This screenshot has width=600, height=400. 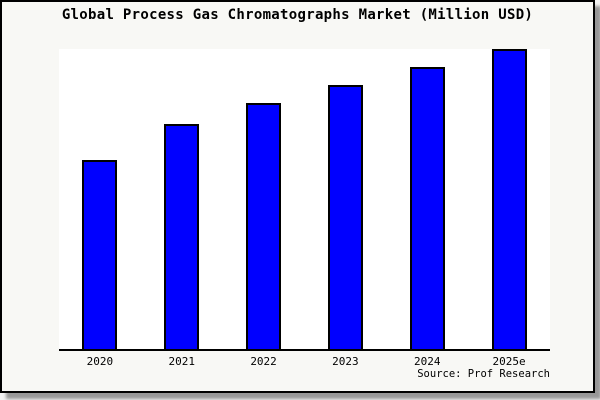 I want to click on bar-2024, so click(x=427, y=208).